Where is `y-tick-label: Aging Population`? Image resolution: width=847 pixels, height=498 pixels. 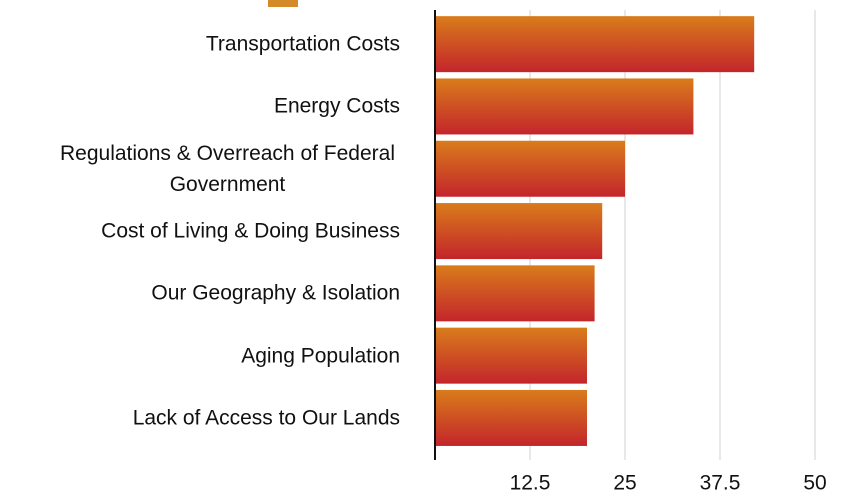
y-tick-label: Aging Population is located at coordinates (320, 356).